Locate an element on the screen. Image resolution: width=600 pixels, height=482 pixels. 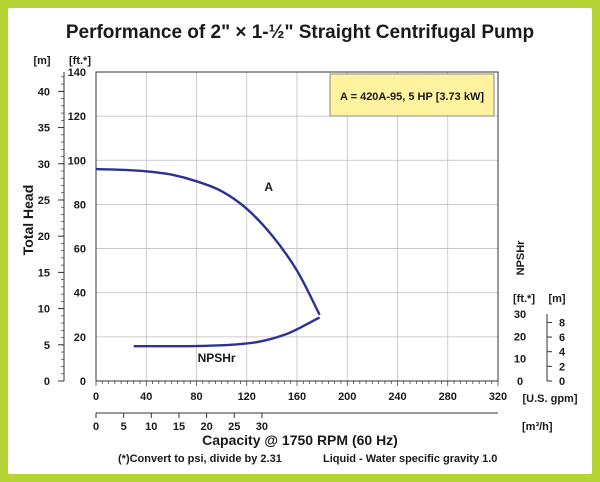
npsh-tick-label-m: 6 is located at coordinates (562, 338).